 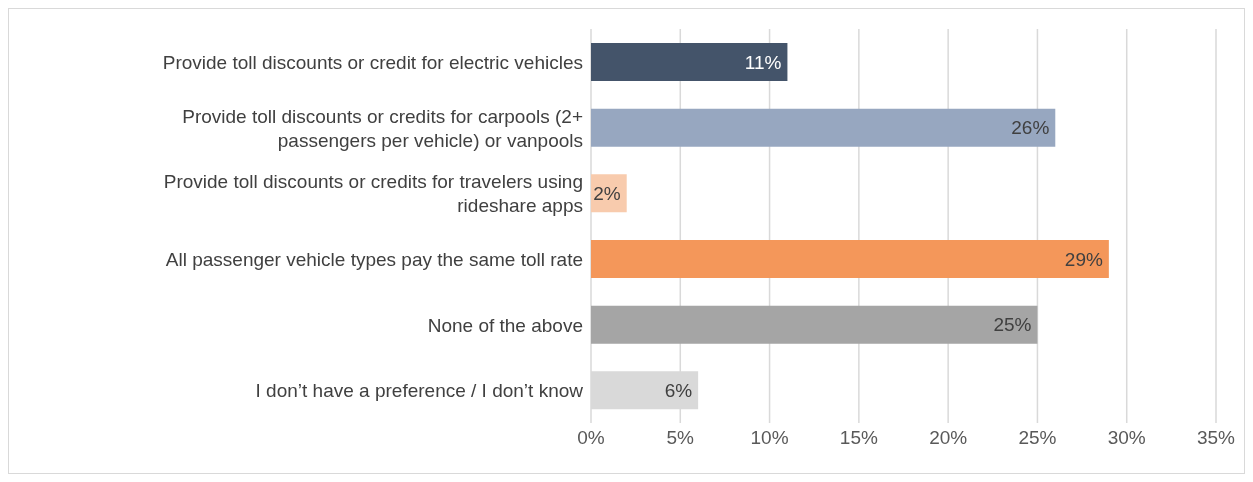 What do you see at coordinates (591, 438) in the screenshot?
I see `x-tick-label: 0%` at bounding box center [591, 438].